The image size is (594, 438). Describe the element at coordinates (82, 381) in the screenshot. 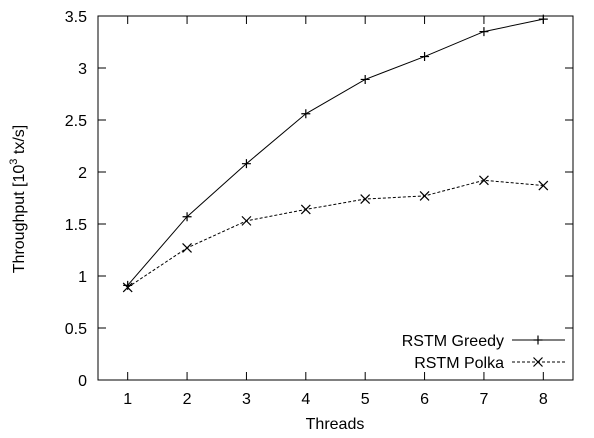

I see `y-tick-label: 0` at that location.